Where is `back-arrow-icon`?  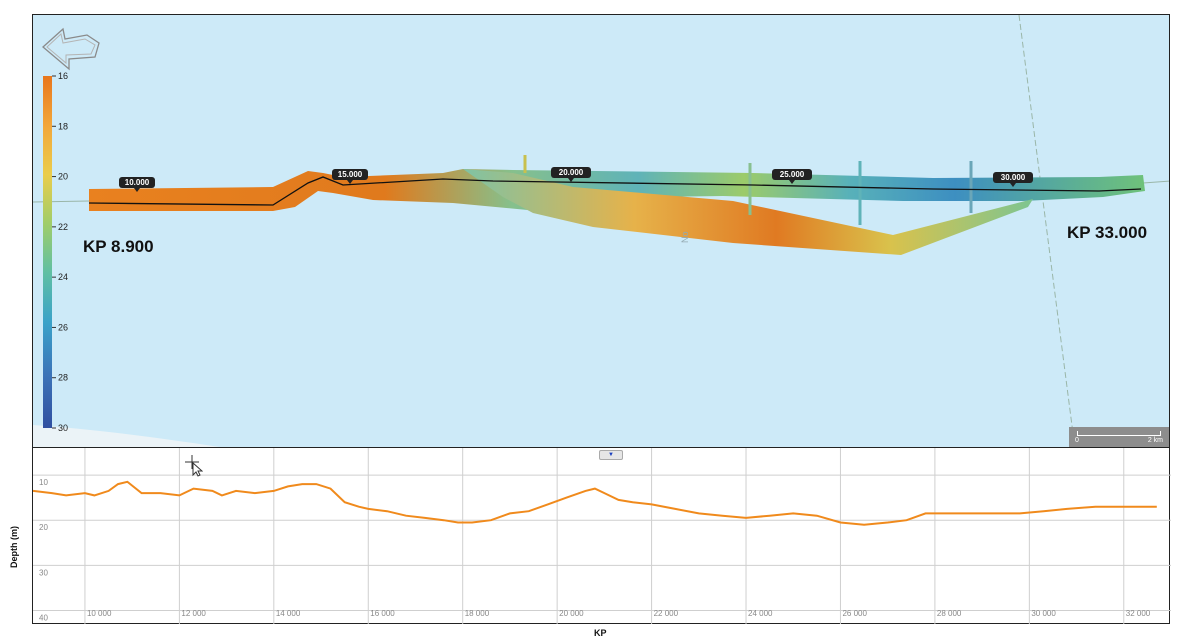 back-arrow-icon is located at coordinates (71, 49).